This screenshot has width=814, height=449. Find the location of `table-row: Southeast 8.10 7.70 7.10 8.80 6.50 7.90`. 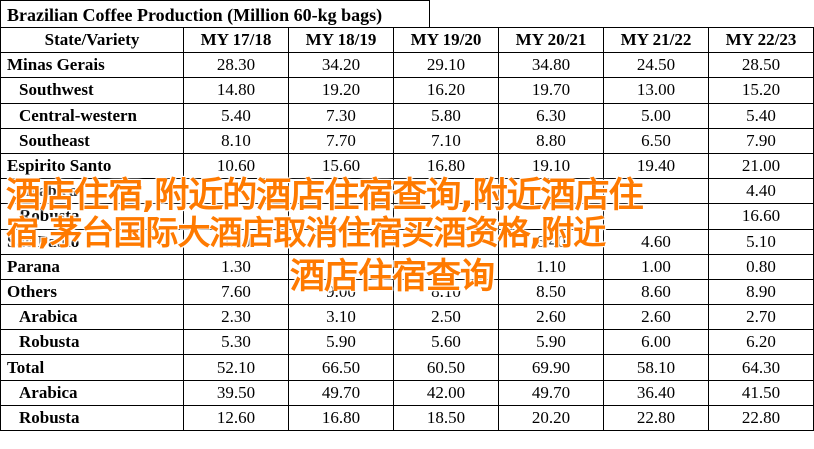

table-row: Southeast 8.10 7.70 7.10 8.80 6.50 7.90 is located at coordinates (407, 140).